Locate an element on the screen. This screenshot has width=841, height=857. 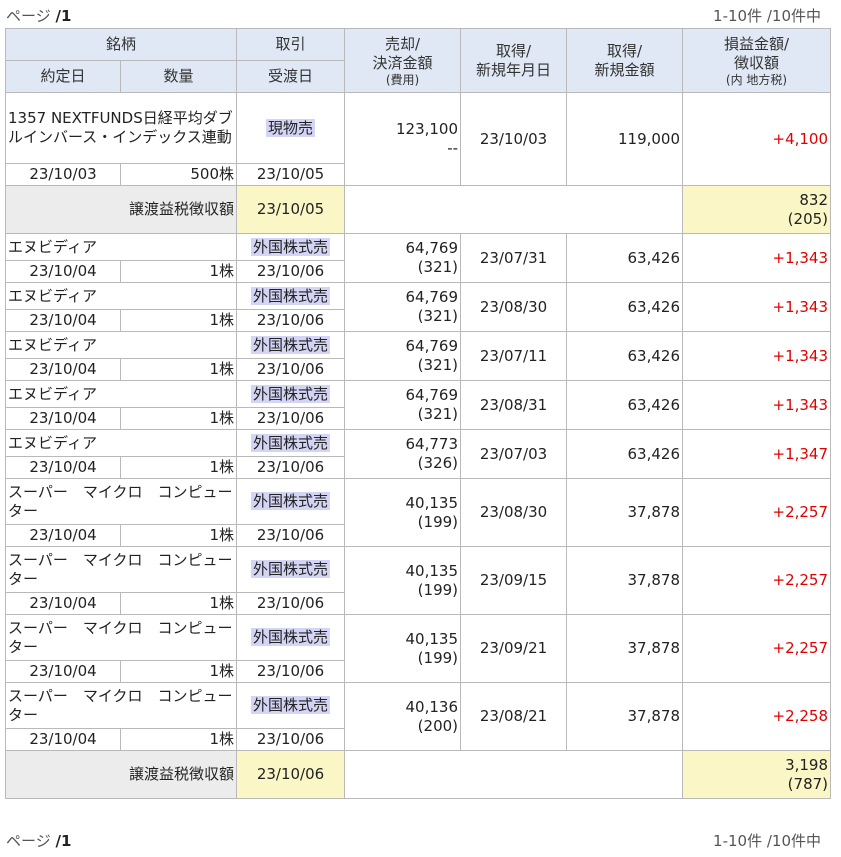
tax-summary-row: 譲渡益税徴収額 23/10/05 832 (205) is located at coordinates (418, 209).